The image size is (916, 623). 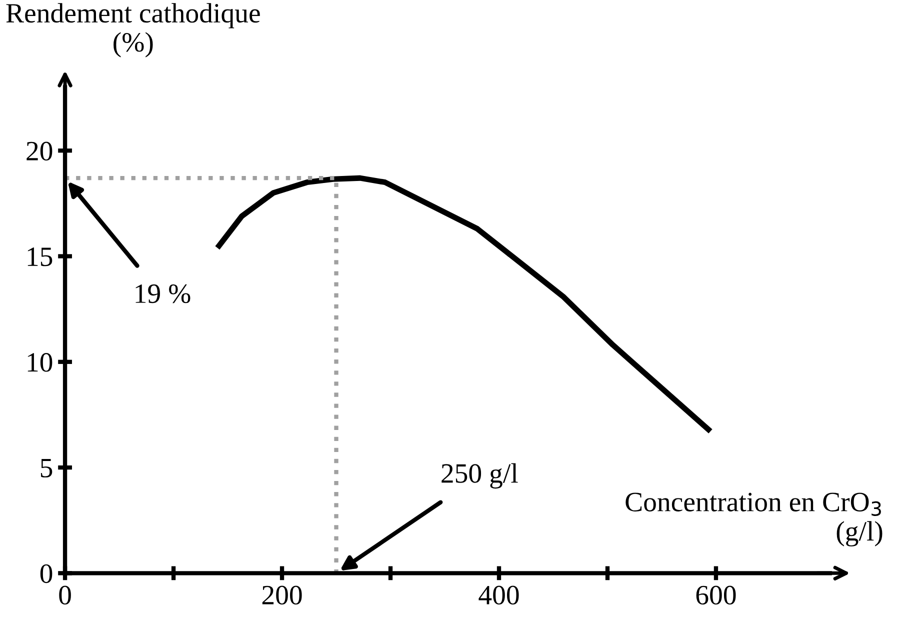 What do you see at coordinates (716, 595) in the screenshot?
I see `x-tick-label: 600` at bounding box center [716, 595].